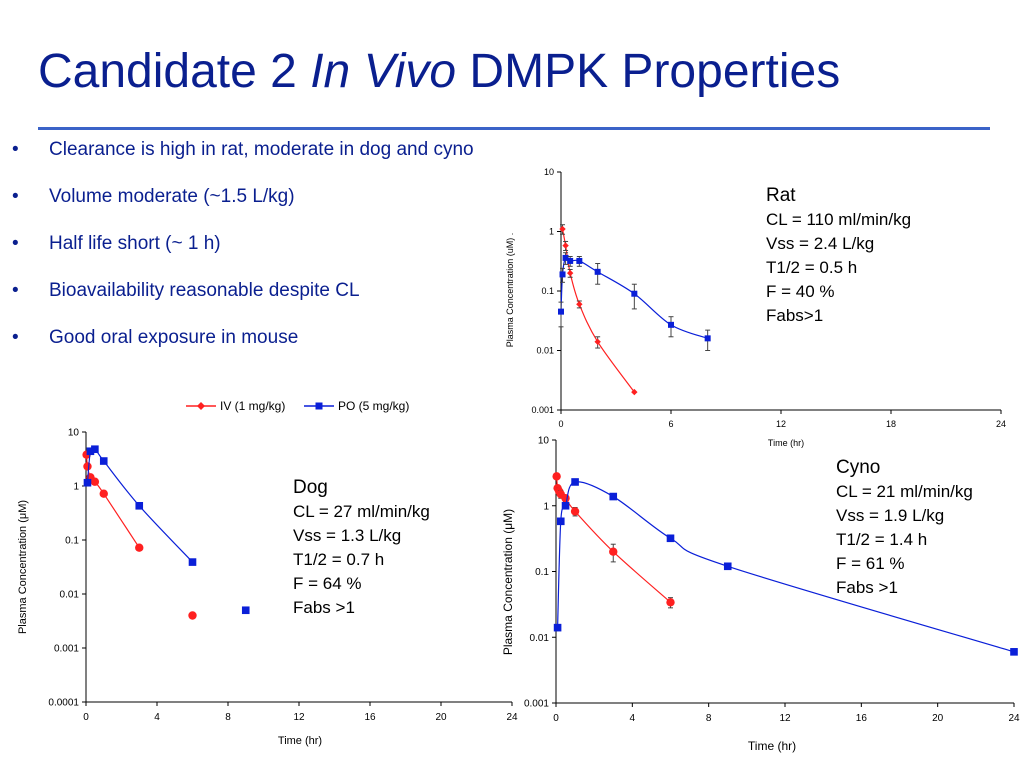 The height and width of the screenshot is (768, 1024). I want to click on rat-x-tick-label: 6, so click(670, 424).